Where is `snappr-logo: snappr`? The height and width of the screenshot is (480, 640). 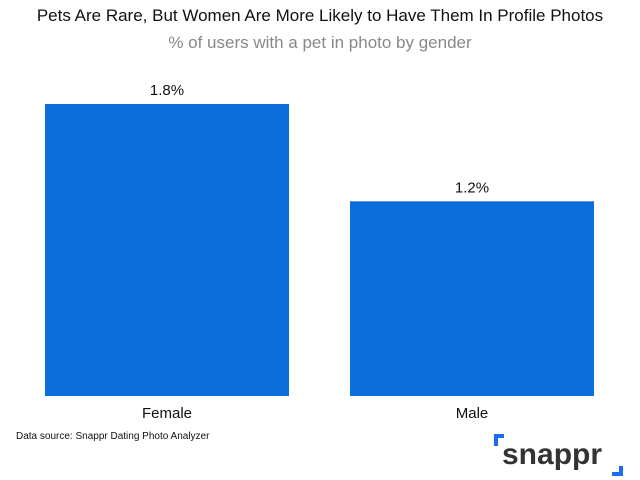 snappr-logo: snappr is located at coordinates (558, 455).